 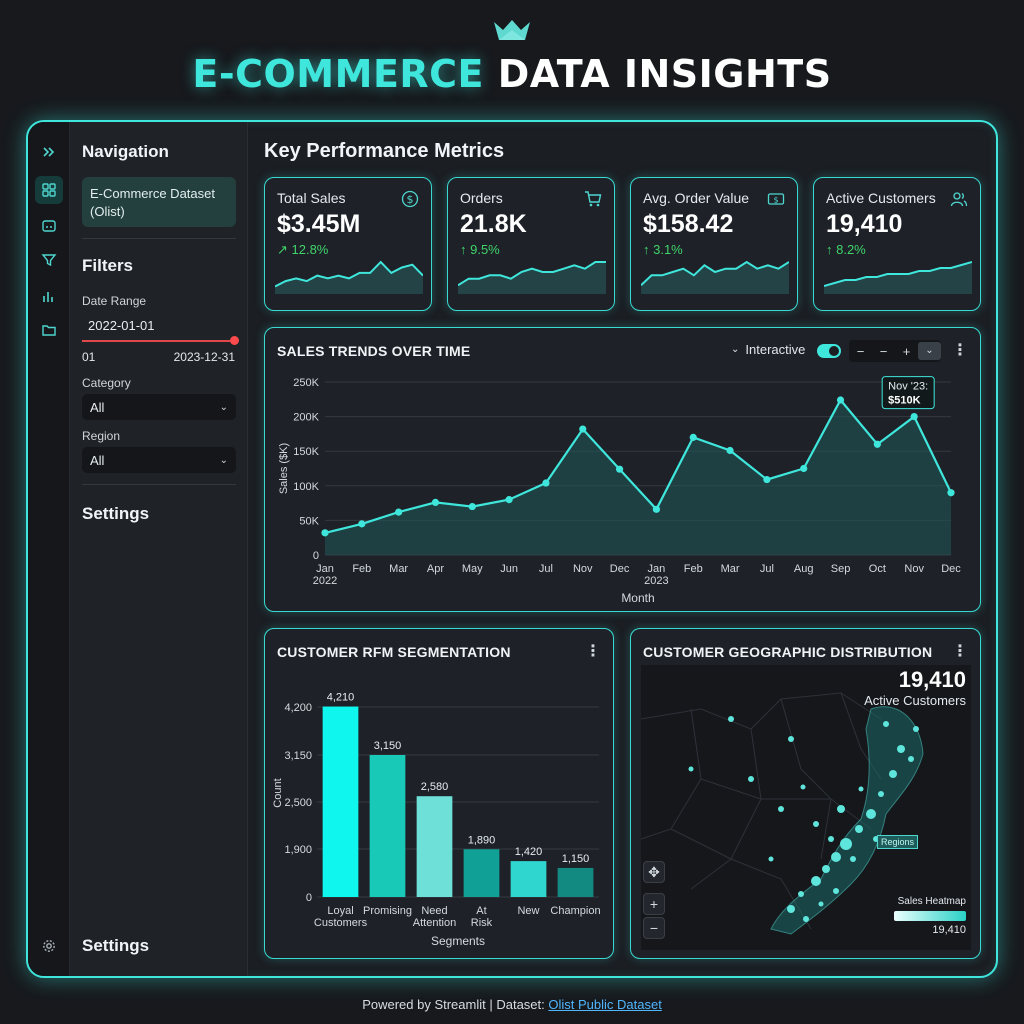 I want to click on users-icon, so click(x=959, y=199).